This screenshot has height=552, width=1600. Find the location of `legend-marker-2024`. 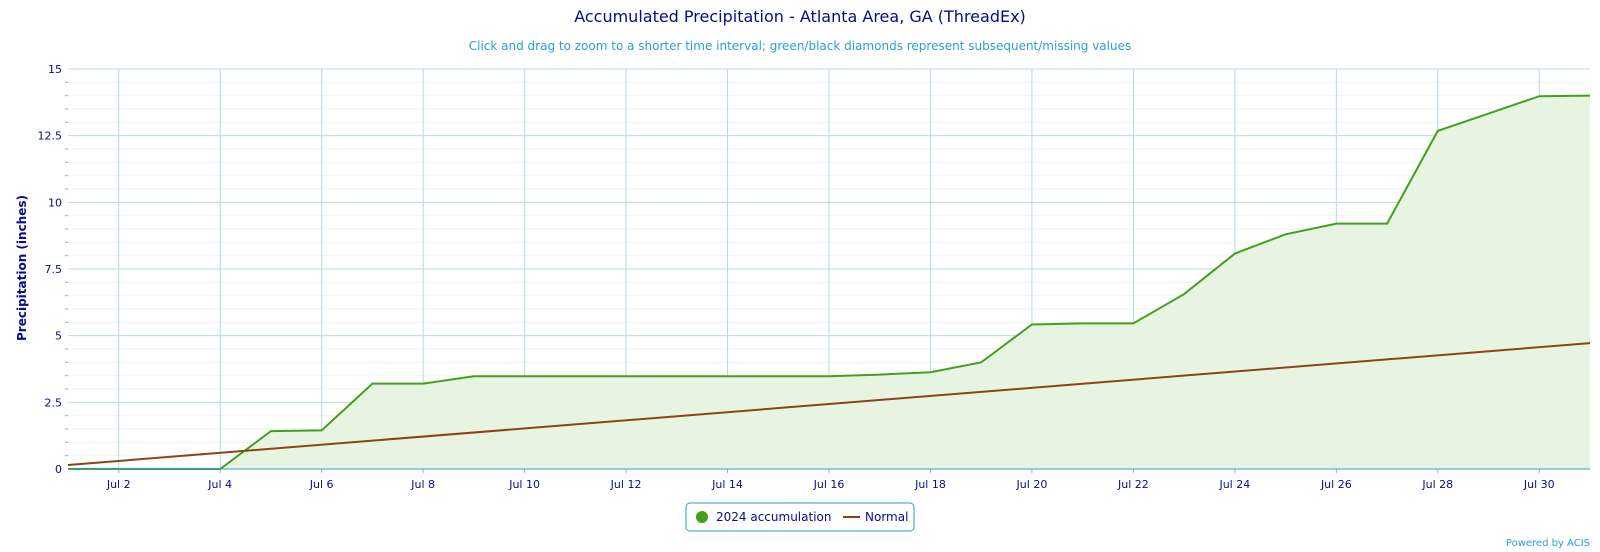

legend-marker-2024 is located at coordinates (702, 517).